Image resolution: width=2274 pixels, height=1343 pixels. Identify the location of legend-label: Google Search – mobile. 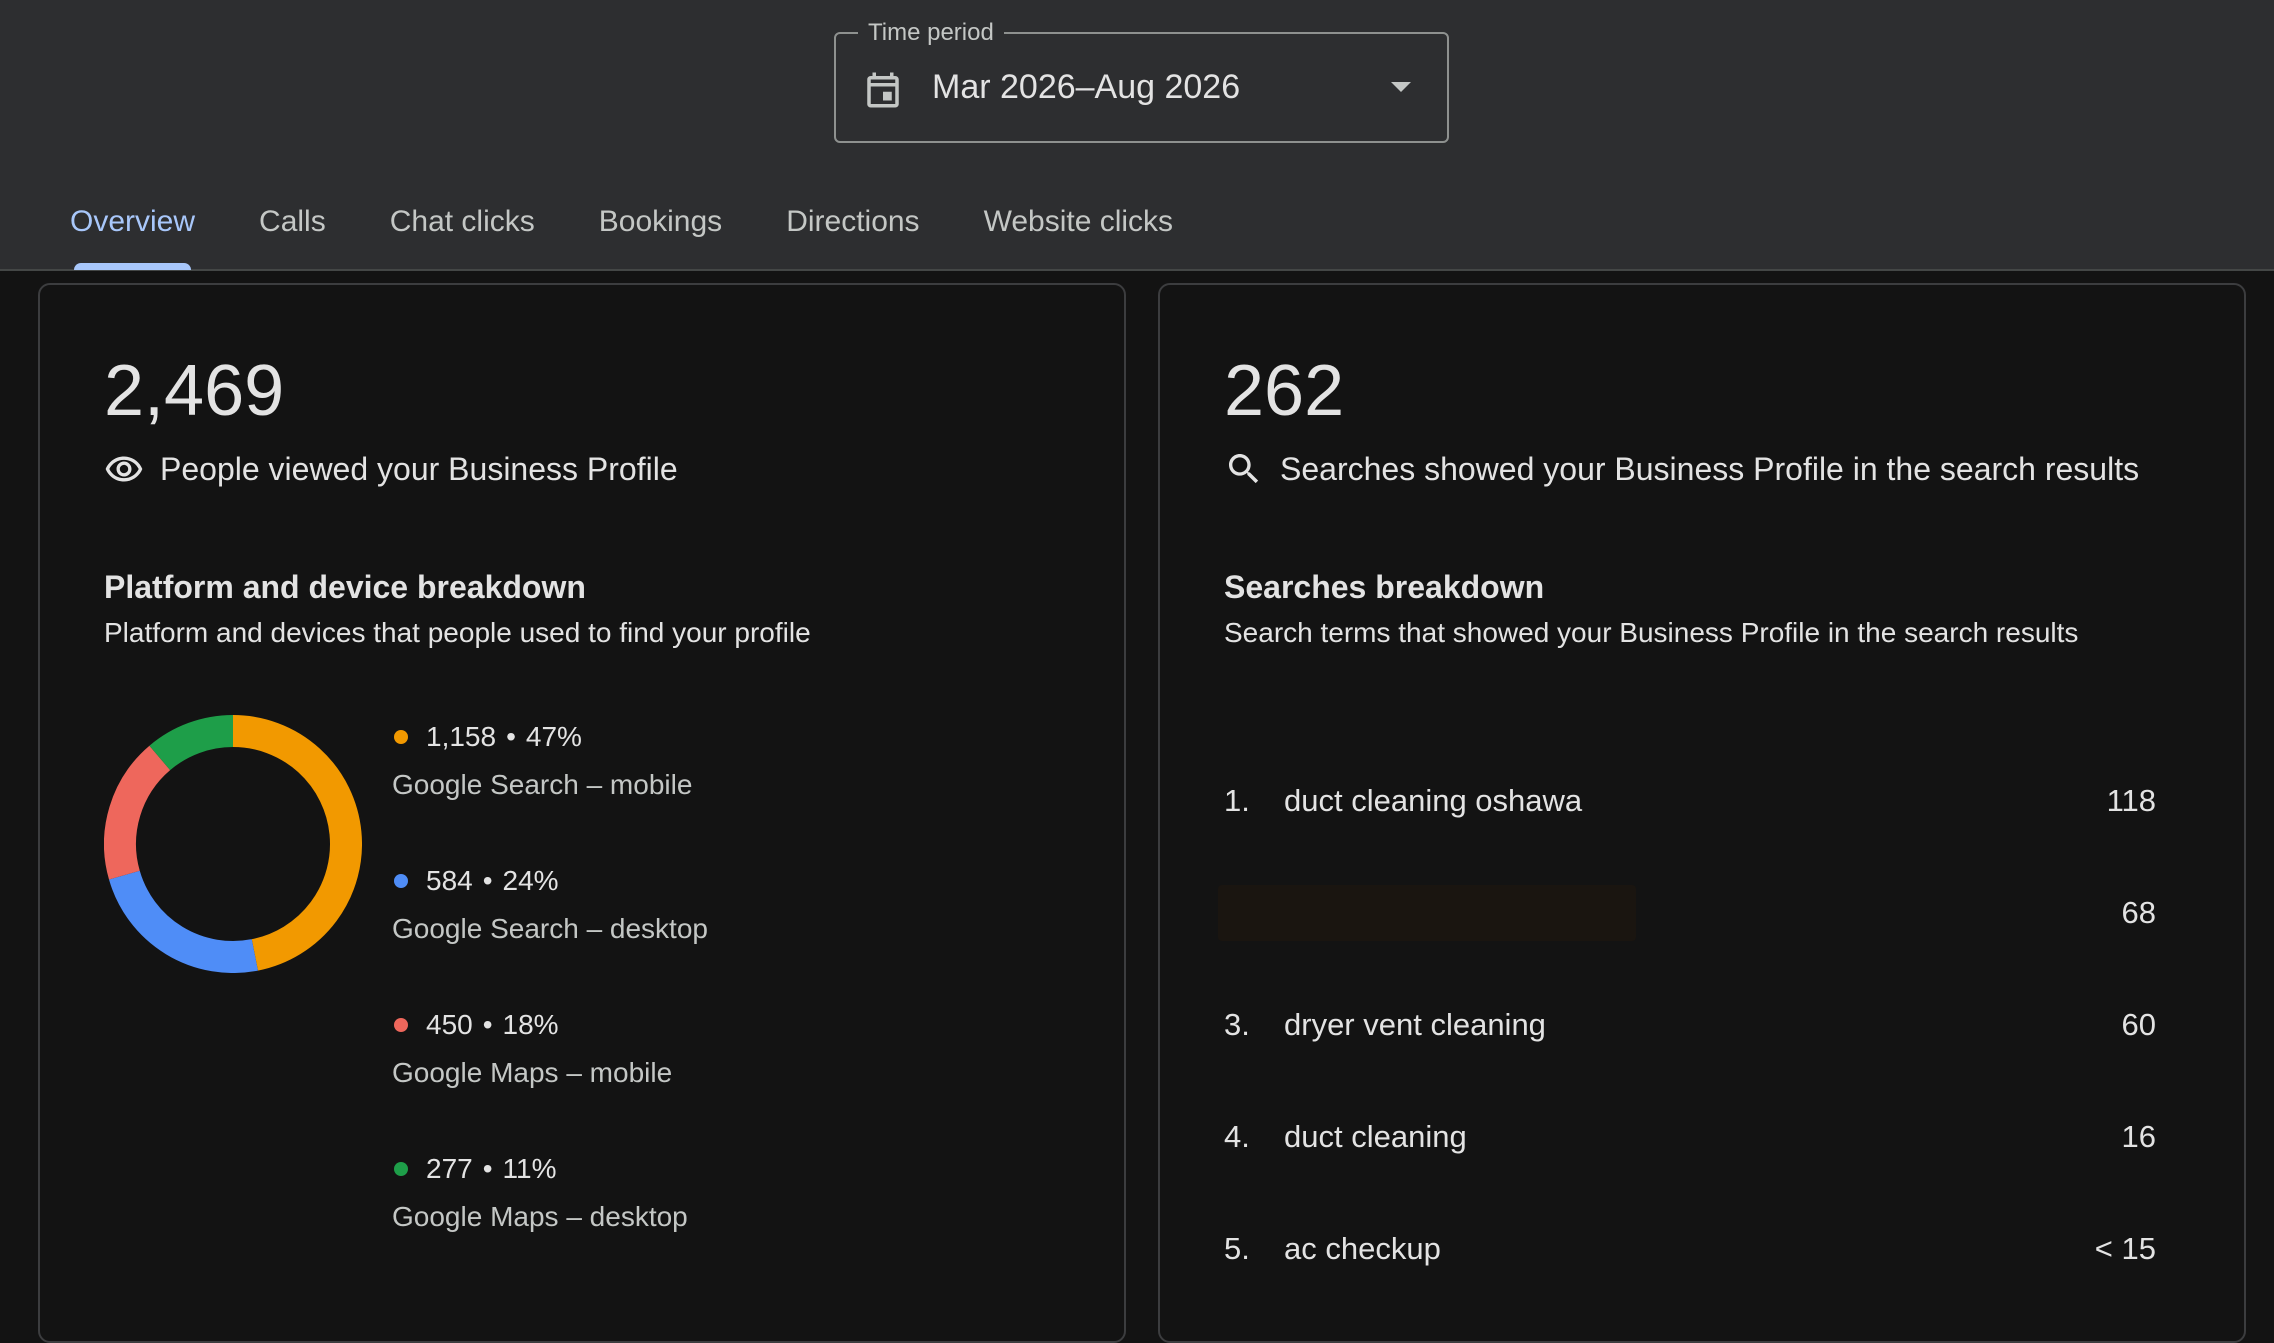
(542, 784).